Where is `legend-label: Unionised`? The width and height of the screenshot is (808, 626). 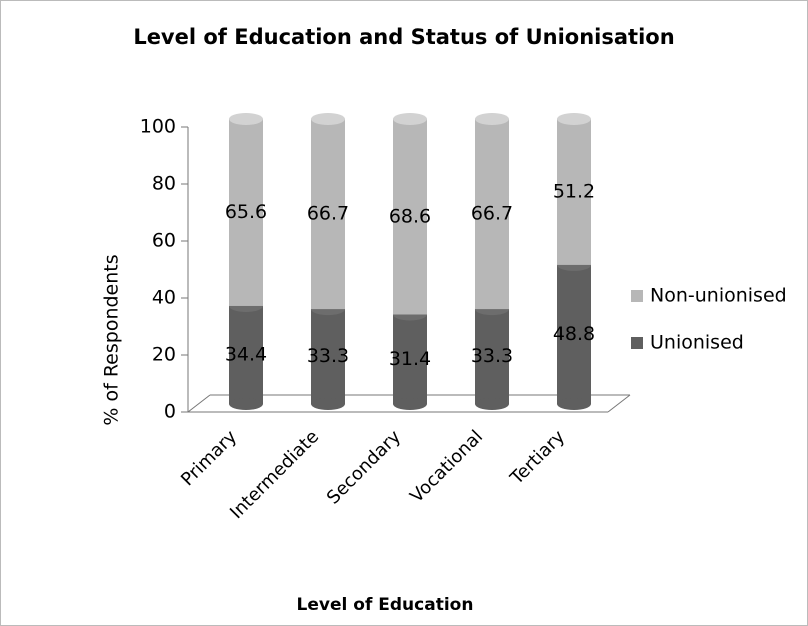 legend-label: Unionised is located at coordinates (697, 343).